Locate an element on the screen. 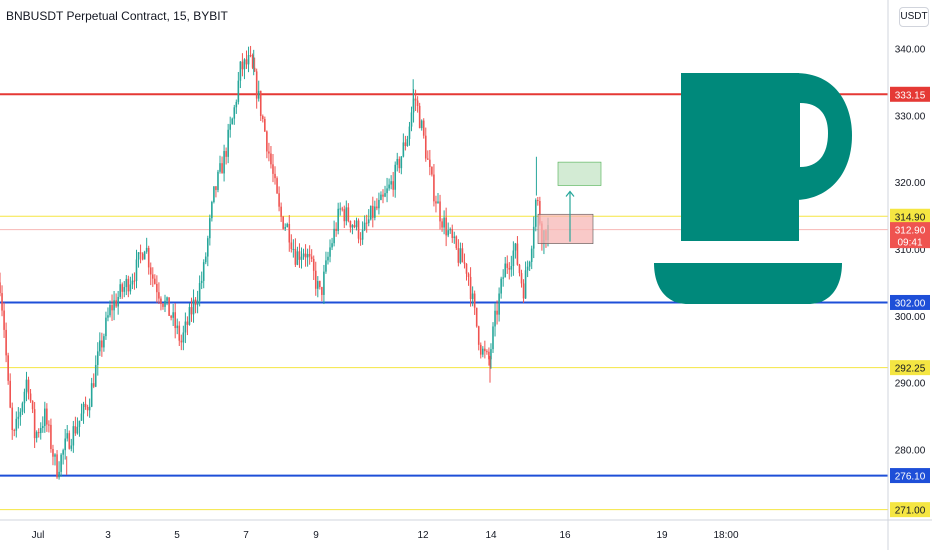 This screenshot has height=550, width=932. price-tick-label: 290.00 is located at coordinates (910, 384).